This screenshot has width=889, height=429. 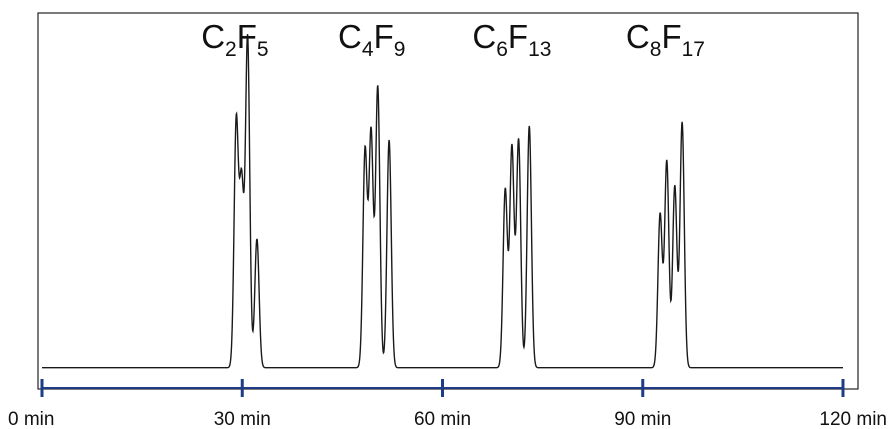 I want to click on peak-label-c2f5: C2F5, so click(x=234, y=39).